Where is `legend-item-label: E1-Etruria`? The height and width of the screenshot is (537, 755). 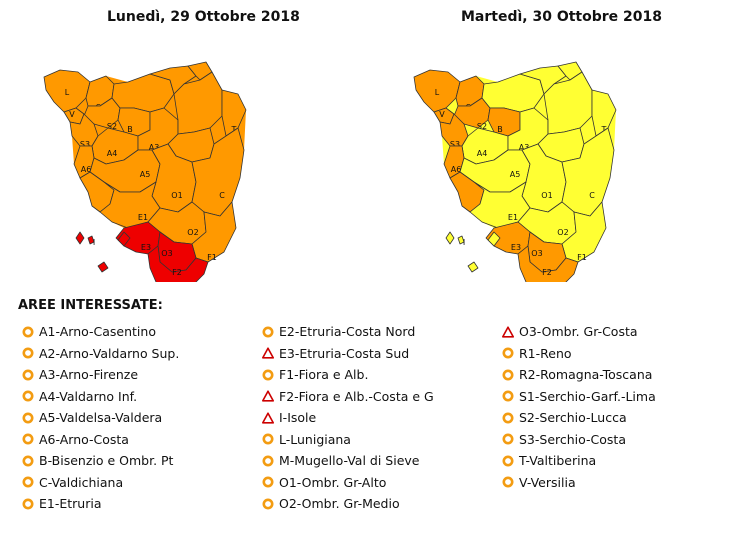
legend-item-label: E1-Etruria is located at coordinates (70, 504).